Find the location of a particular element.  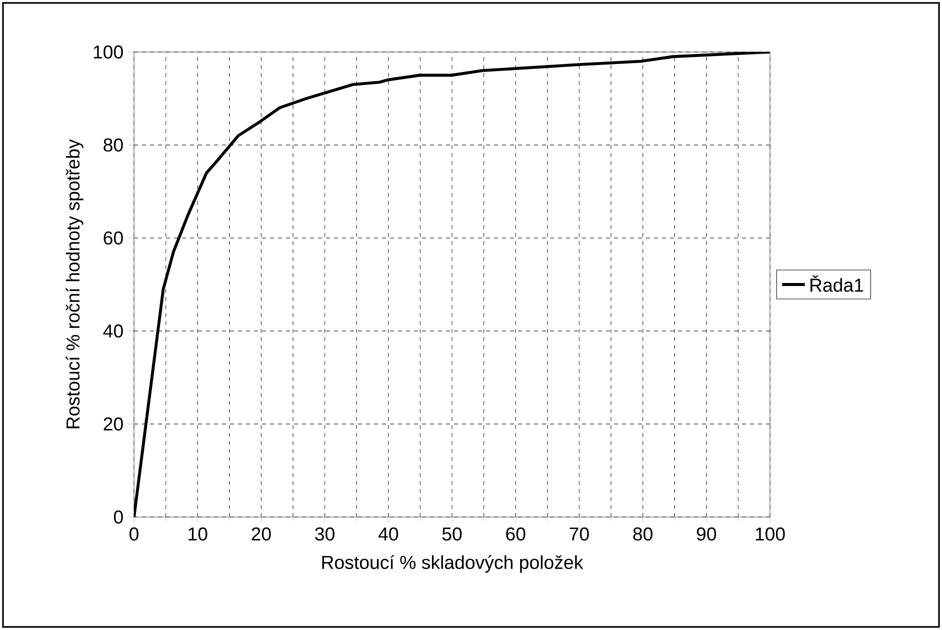

y-axis-title: Rostoucí % roční hodnoty spotřeby is located at coordinates (75, 283).